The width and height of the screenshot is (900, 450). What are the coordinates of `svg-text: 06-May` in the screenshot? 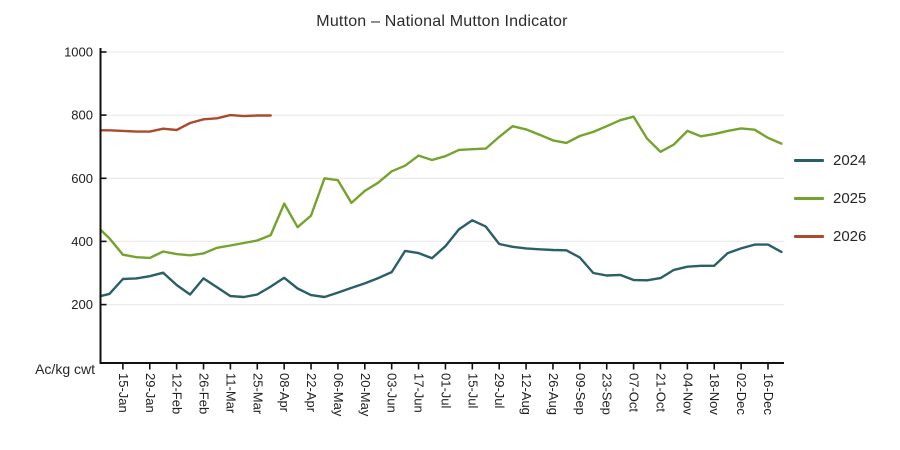 It's located at (338, 395).